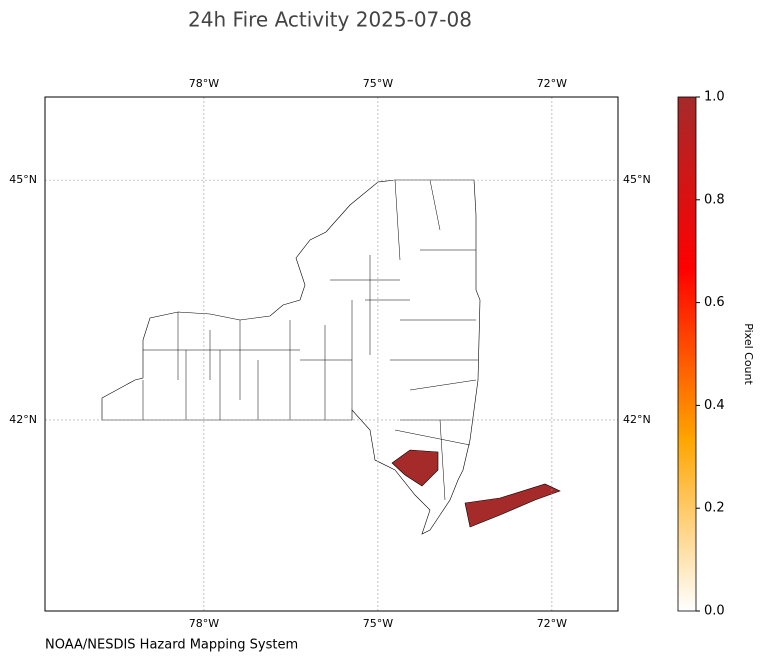  Describe the element at coordinates (748, 354) in the screenshot. I see `colorbar-label: Pixel Count` at that location.